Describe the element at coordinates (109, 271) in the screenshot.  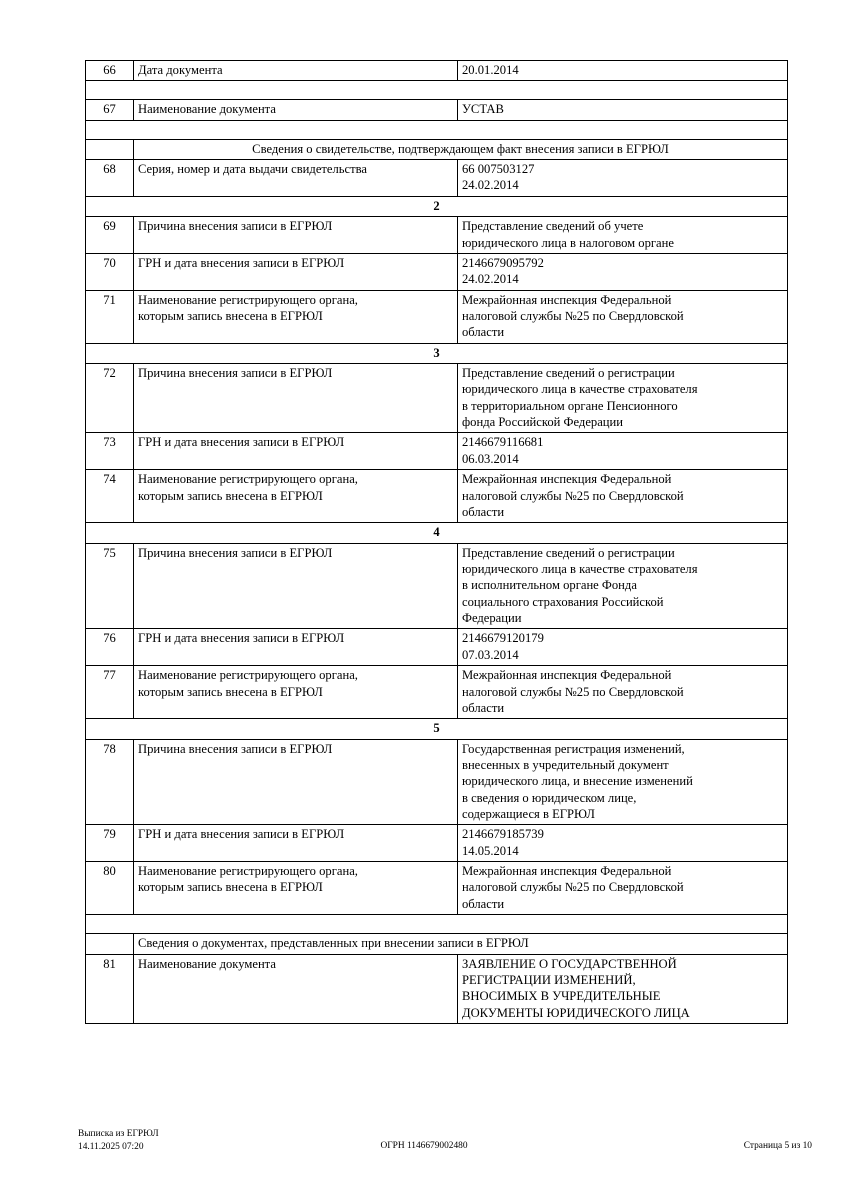
I see `row-number: 70` at that location.